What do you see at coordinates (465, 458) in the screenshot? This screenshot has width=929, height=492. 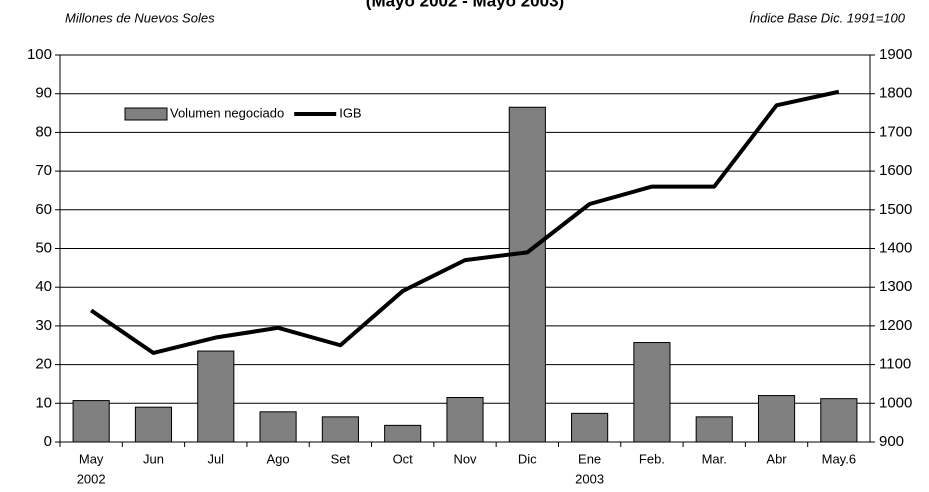 I see `x-tick-label: Nov` at bounding box center [465, 458].